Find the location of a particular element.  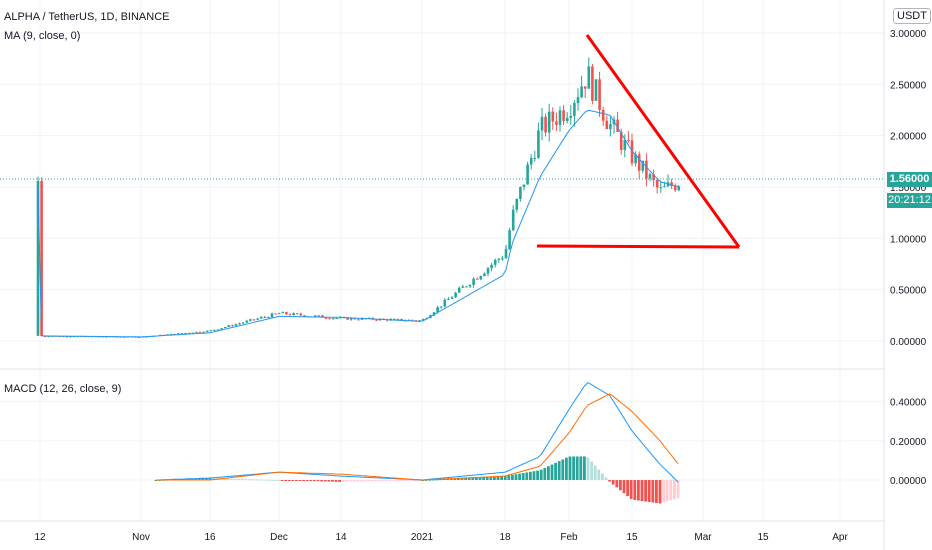

price-tick-label: 2.50000 is located at coordinates (908, 85).